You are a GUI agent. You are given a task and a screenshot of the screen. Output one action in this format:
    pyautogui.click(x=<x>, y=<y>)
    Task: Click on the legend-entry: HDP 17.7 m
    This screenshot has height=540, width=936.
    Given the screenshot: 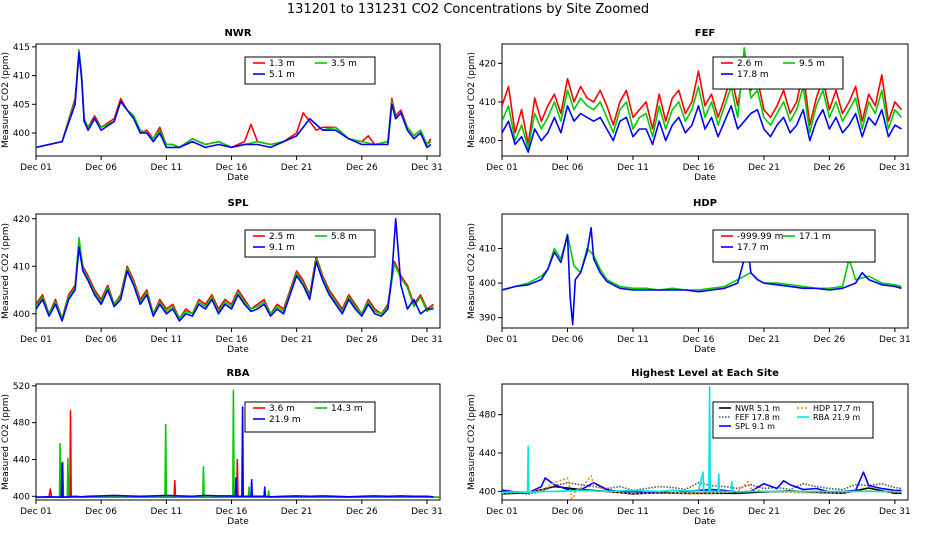 What is the action you would take?
    pyautogui.click(x=837, y=408)
    